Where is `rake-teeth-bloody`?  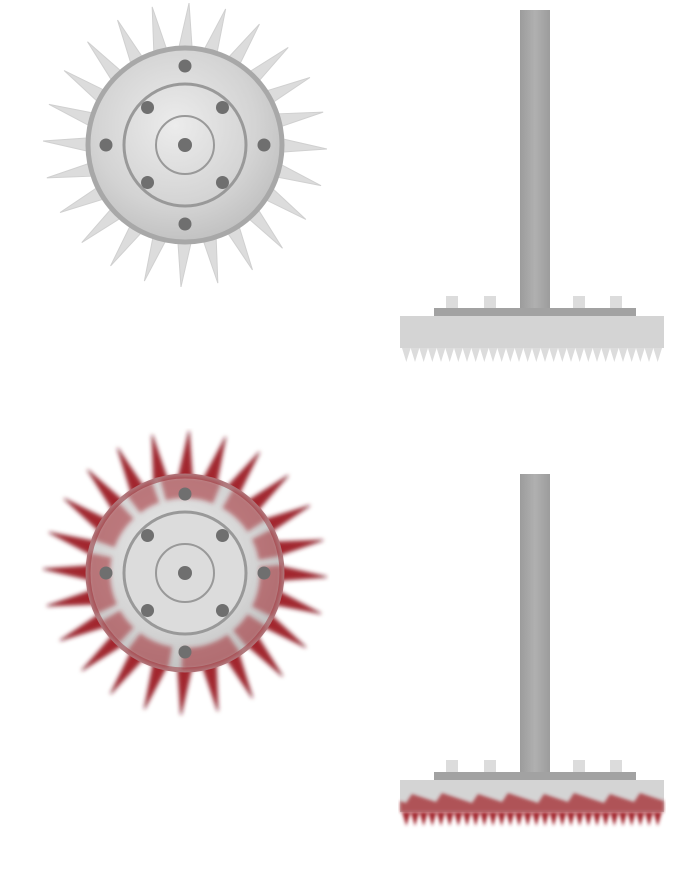 rake-teeth-bloody is located at coordinates (532, 819).